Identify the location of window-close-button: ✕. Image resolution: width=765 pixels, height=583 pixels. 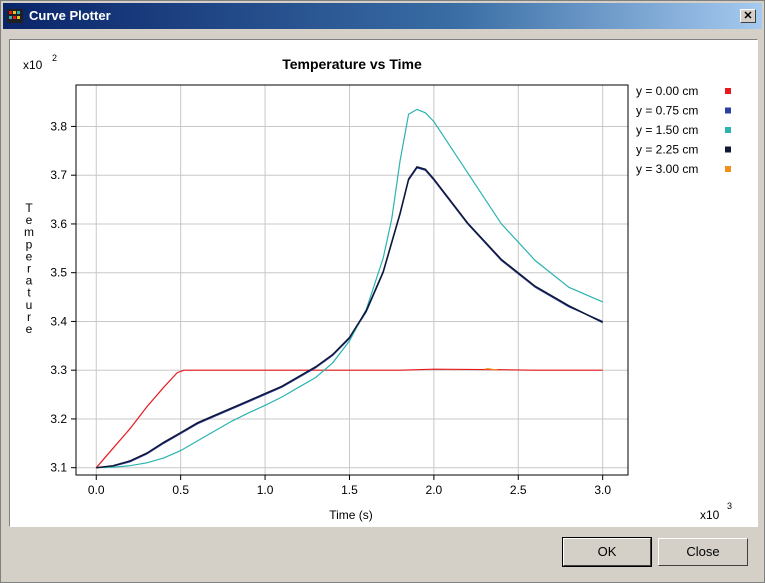
(748, 16).